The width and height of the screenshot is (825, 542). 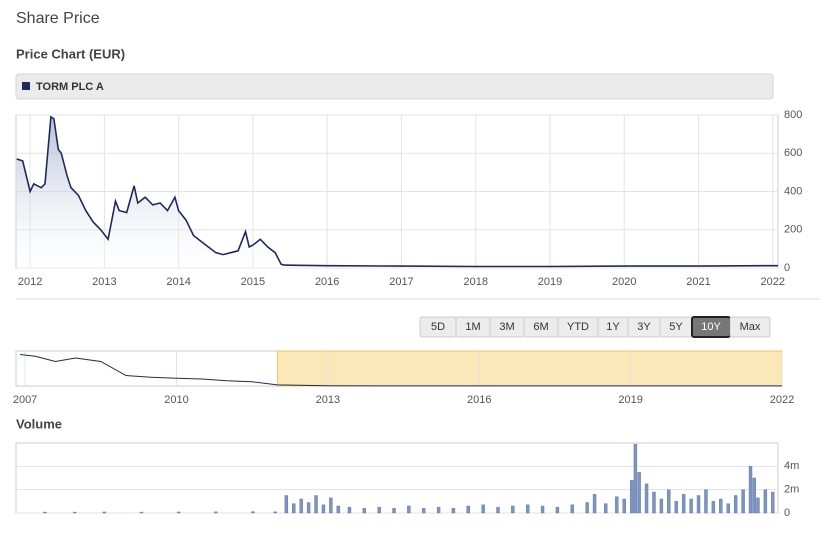 I want to click on x-tick-label: 2016, so click(x=479, y=400).